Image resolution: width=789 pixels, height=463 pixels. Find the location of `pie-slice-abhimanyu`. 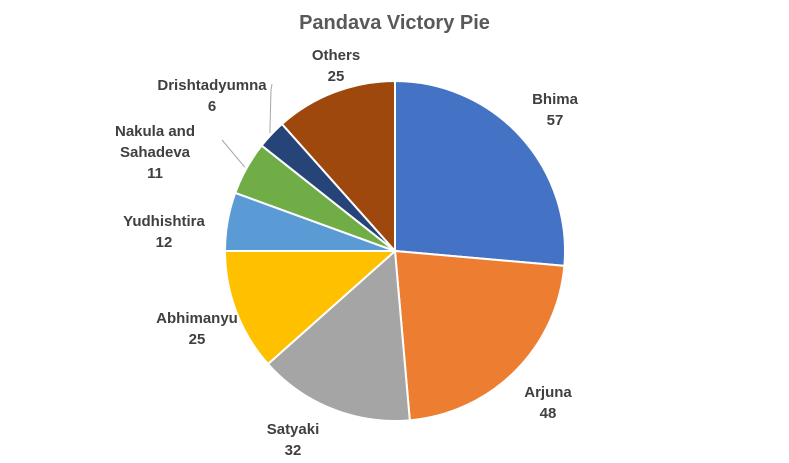

pie-slice-abhimanyu is located at coordinates (310, 308).